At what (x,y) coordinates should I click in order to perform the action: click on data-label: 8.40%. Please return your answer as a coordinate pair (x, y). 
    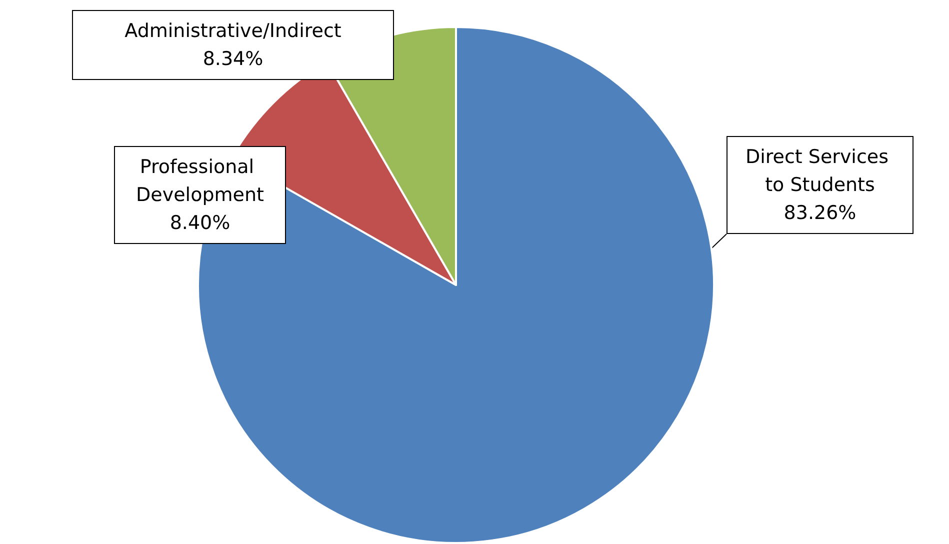
    Looking at the image, I should click on (200, 223).